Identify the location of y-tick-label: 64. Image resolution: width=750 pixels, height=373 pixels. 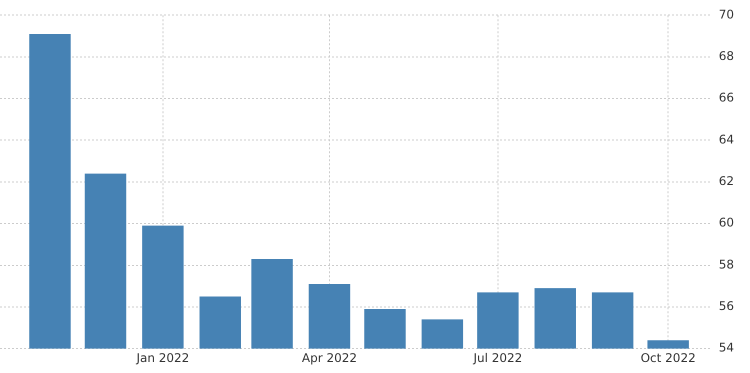
(726, 139).